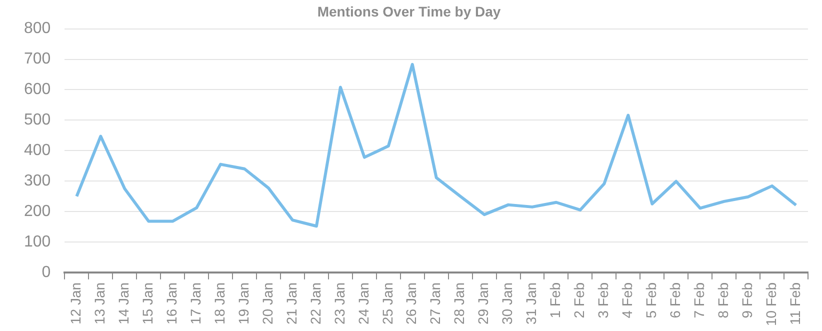 This screenshot has width=822, height=331. Describe the element at coordinates (794, 303) in the screenshot. I see `x-tick-label: 11 Feb` at that location.